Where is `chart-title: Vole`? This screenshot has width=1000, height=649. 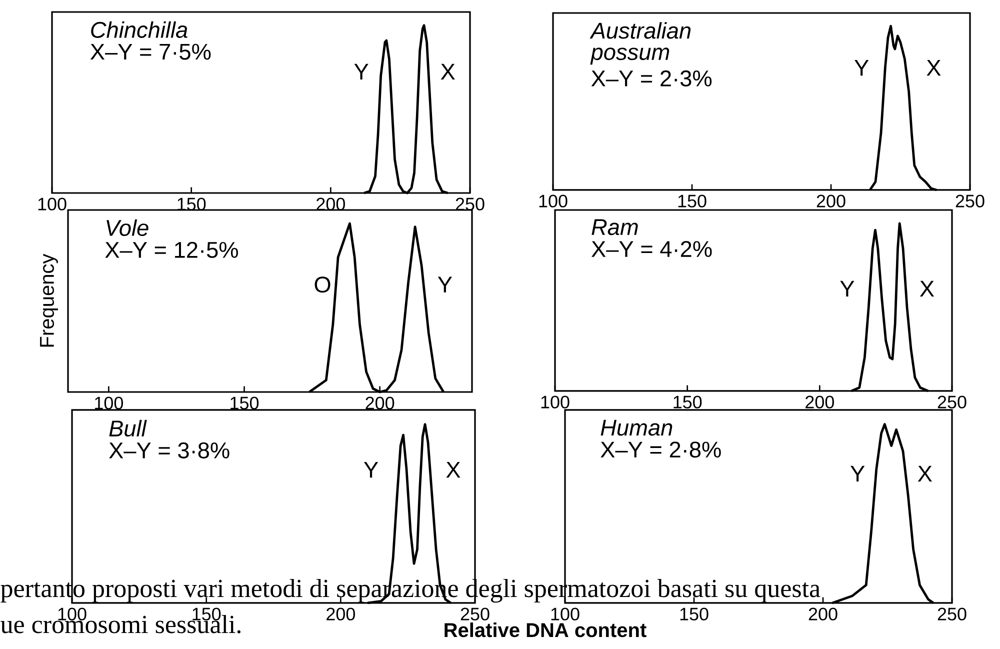 chart-title: Vole is located at coordinates (127, 227).